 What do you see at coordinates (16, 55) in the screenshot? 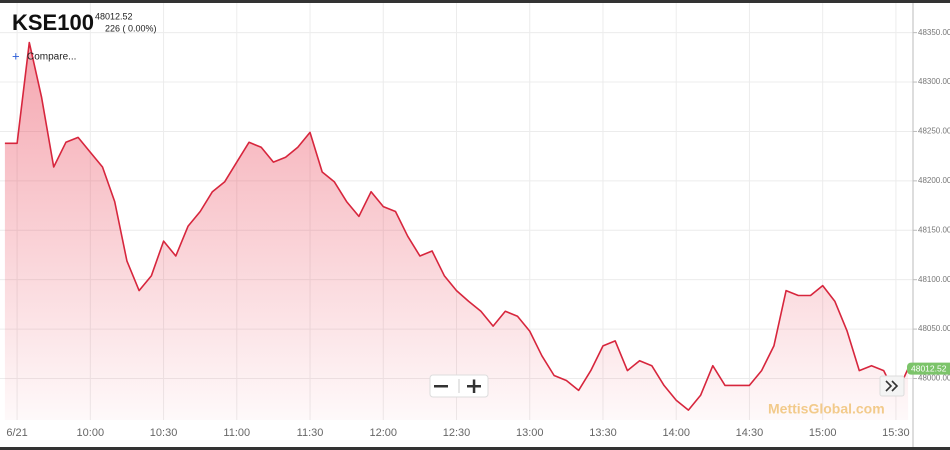
I see `plus-icon: +` at bounding box center [16, 55].